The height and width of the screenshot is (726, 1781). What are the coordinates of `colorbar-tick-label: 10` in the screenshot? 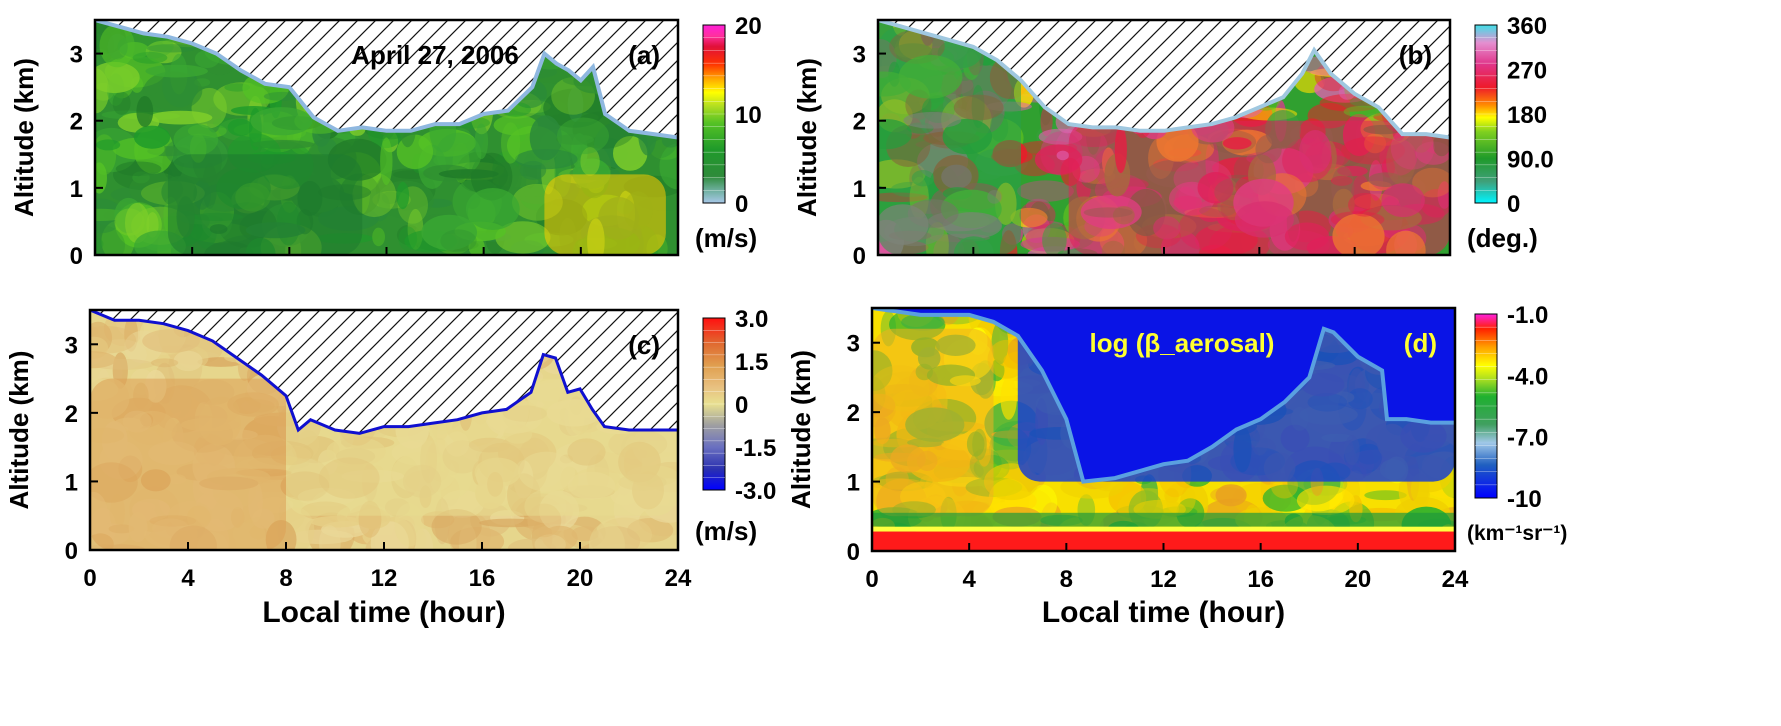 It's located at (748, 115).